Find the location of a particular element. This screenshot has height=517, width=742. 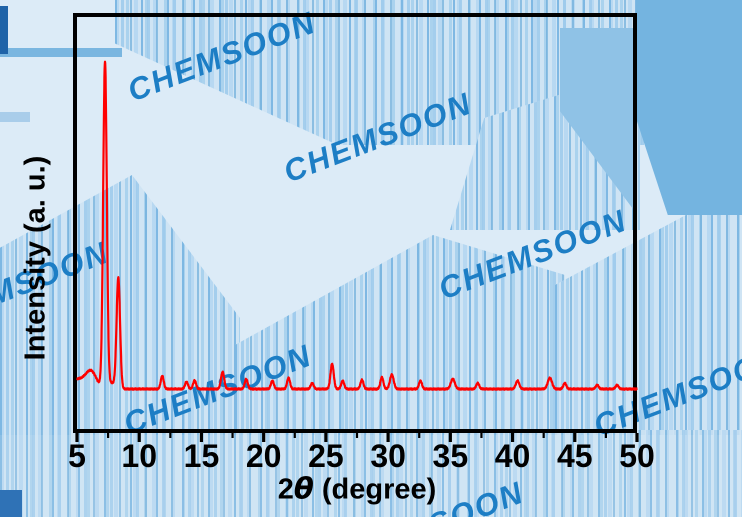

x-tick-label: 50 is located at coordinates (637, 456).